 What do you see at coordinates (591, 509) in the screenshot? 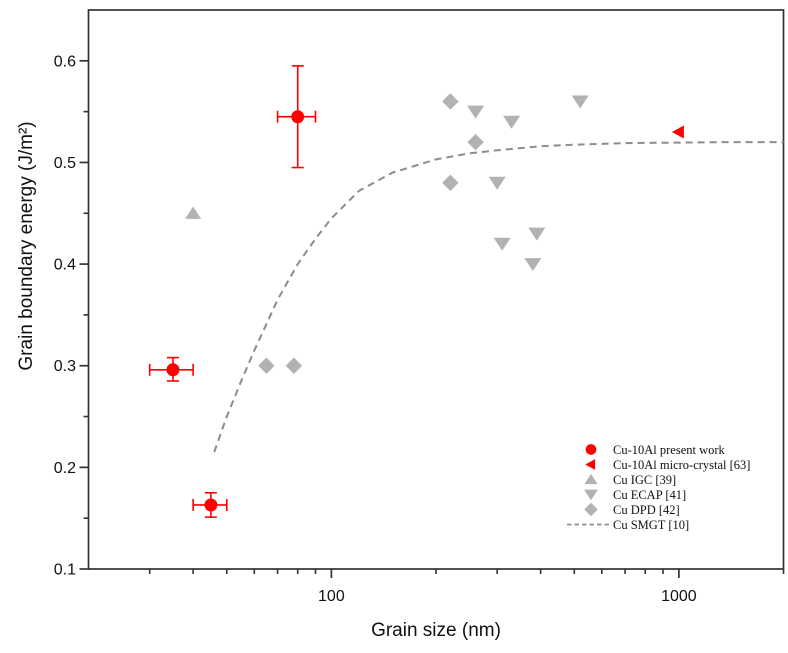
I see `legend-marker-diamond` at bounding box center [591, 509].